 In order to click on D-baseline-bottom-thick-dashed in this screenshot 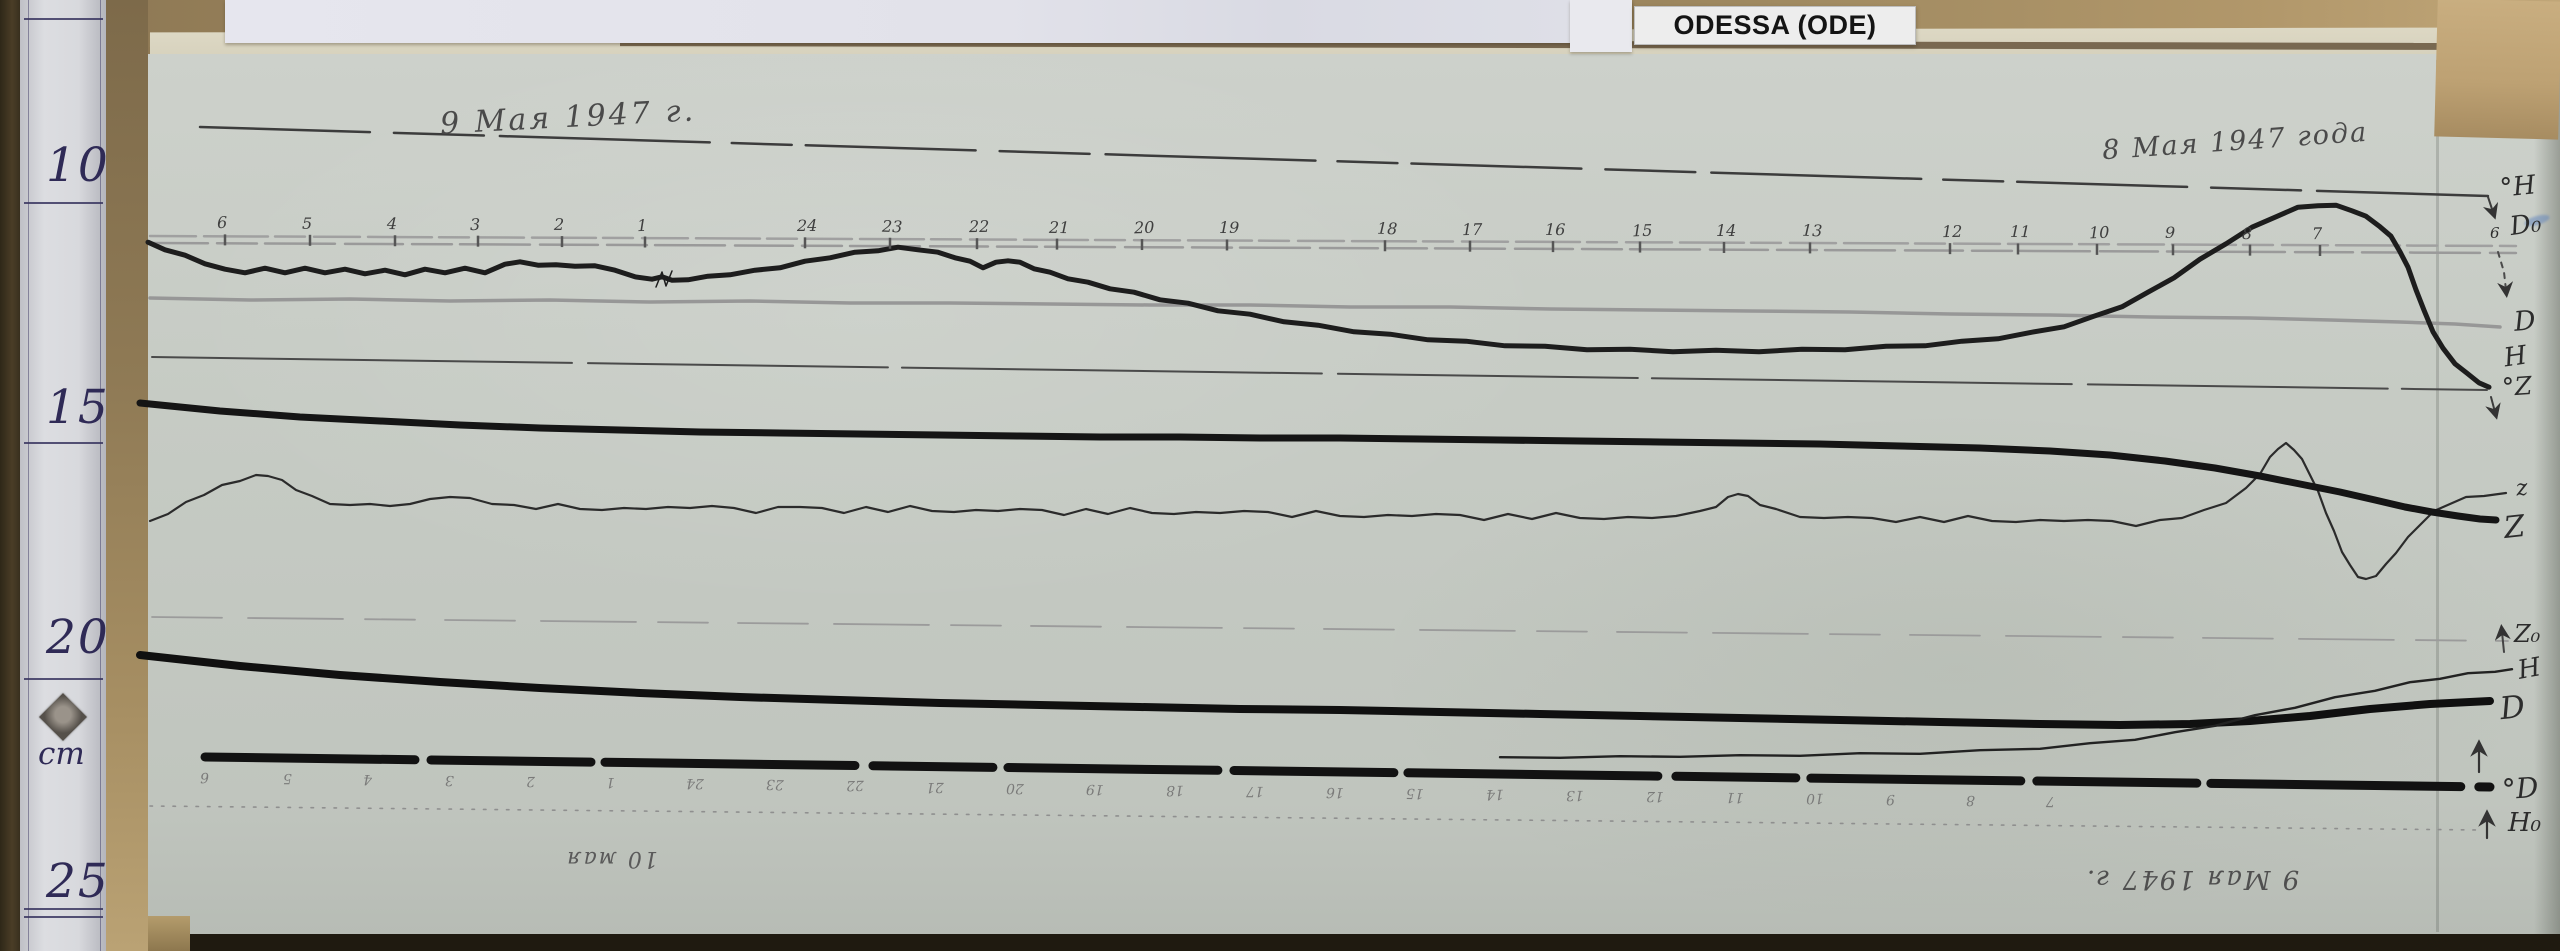, I will do `click(1347, 772)`.